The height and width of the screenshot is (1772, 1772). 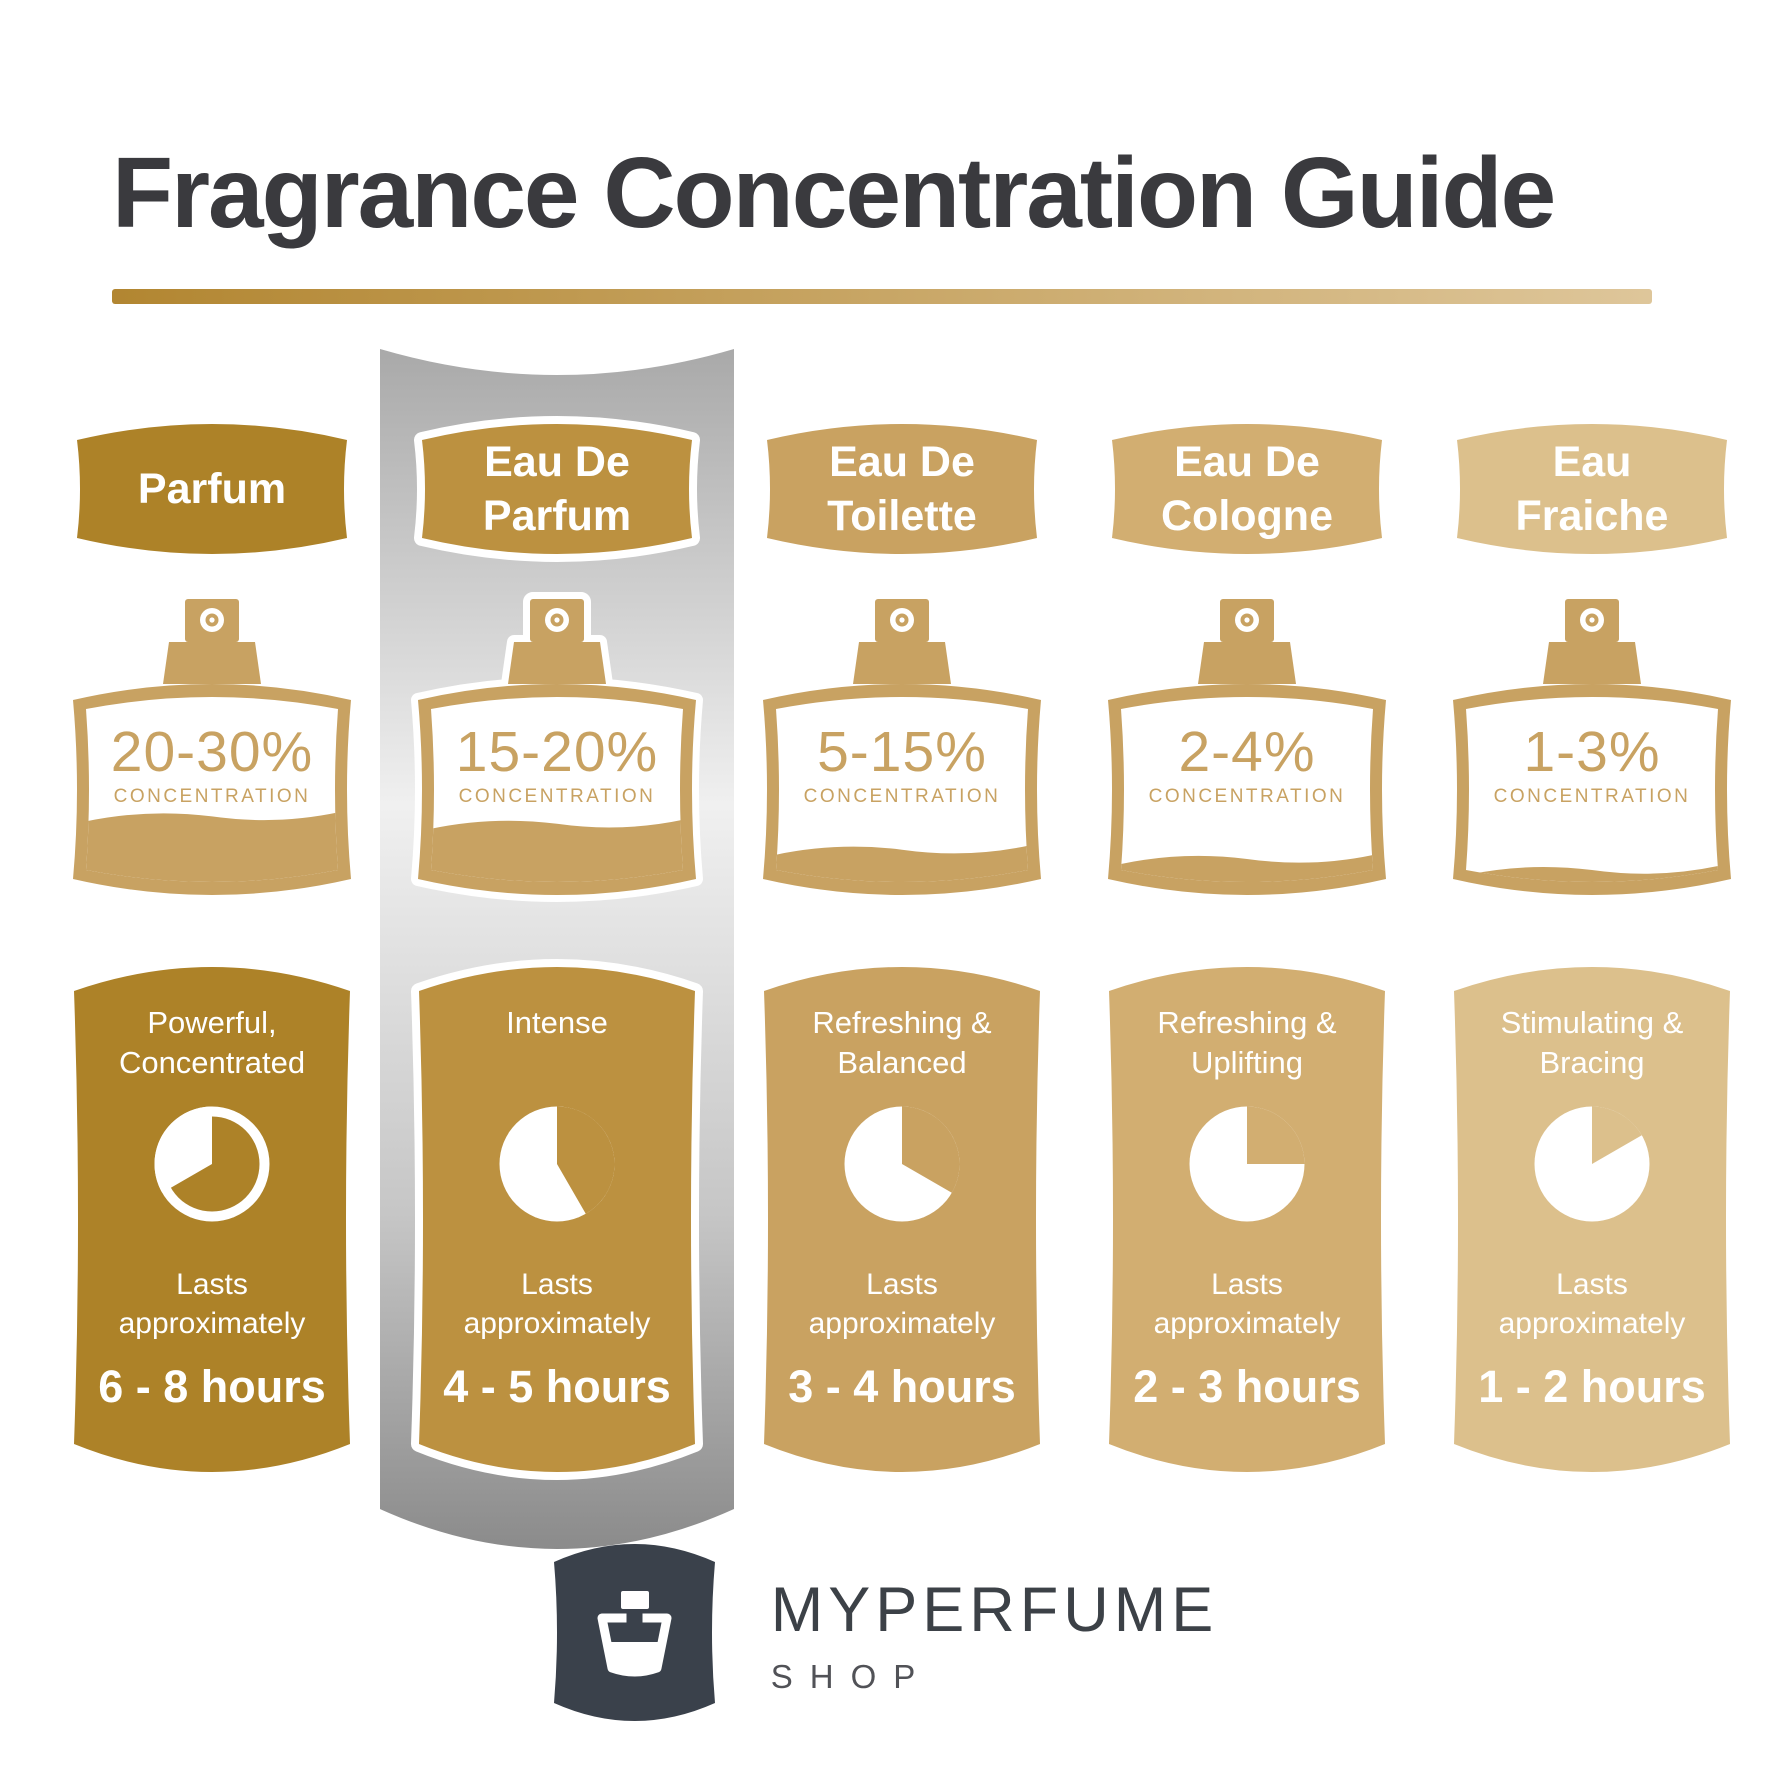 I want to click on type-header-label: Eau Fraiche, so click(x=1592, y=489).